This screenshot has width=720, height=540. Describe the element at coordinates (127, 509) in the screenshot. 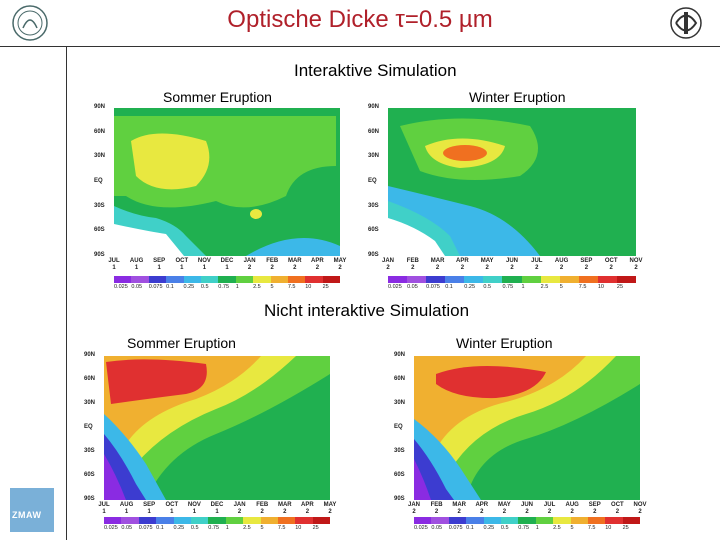

I see `x-tick-label: AUG 1` at that location.